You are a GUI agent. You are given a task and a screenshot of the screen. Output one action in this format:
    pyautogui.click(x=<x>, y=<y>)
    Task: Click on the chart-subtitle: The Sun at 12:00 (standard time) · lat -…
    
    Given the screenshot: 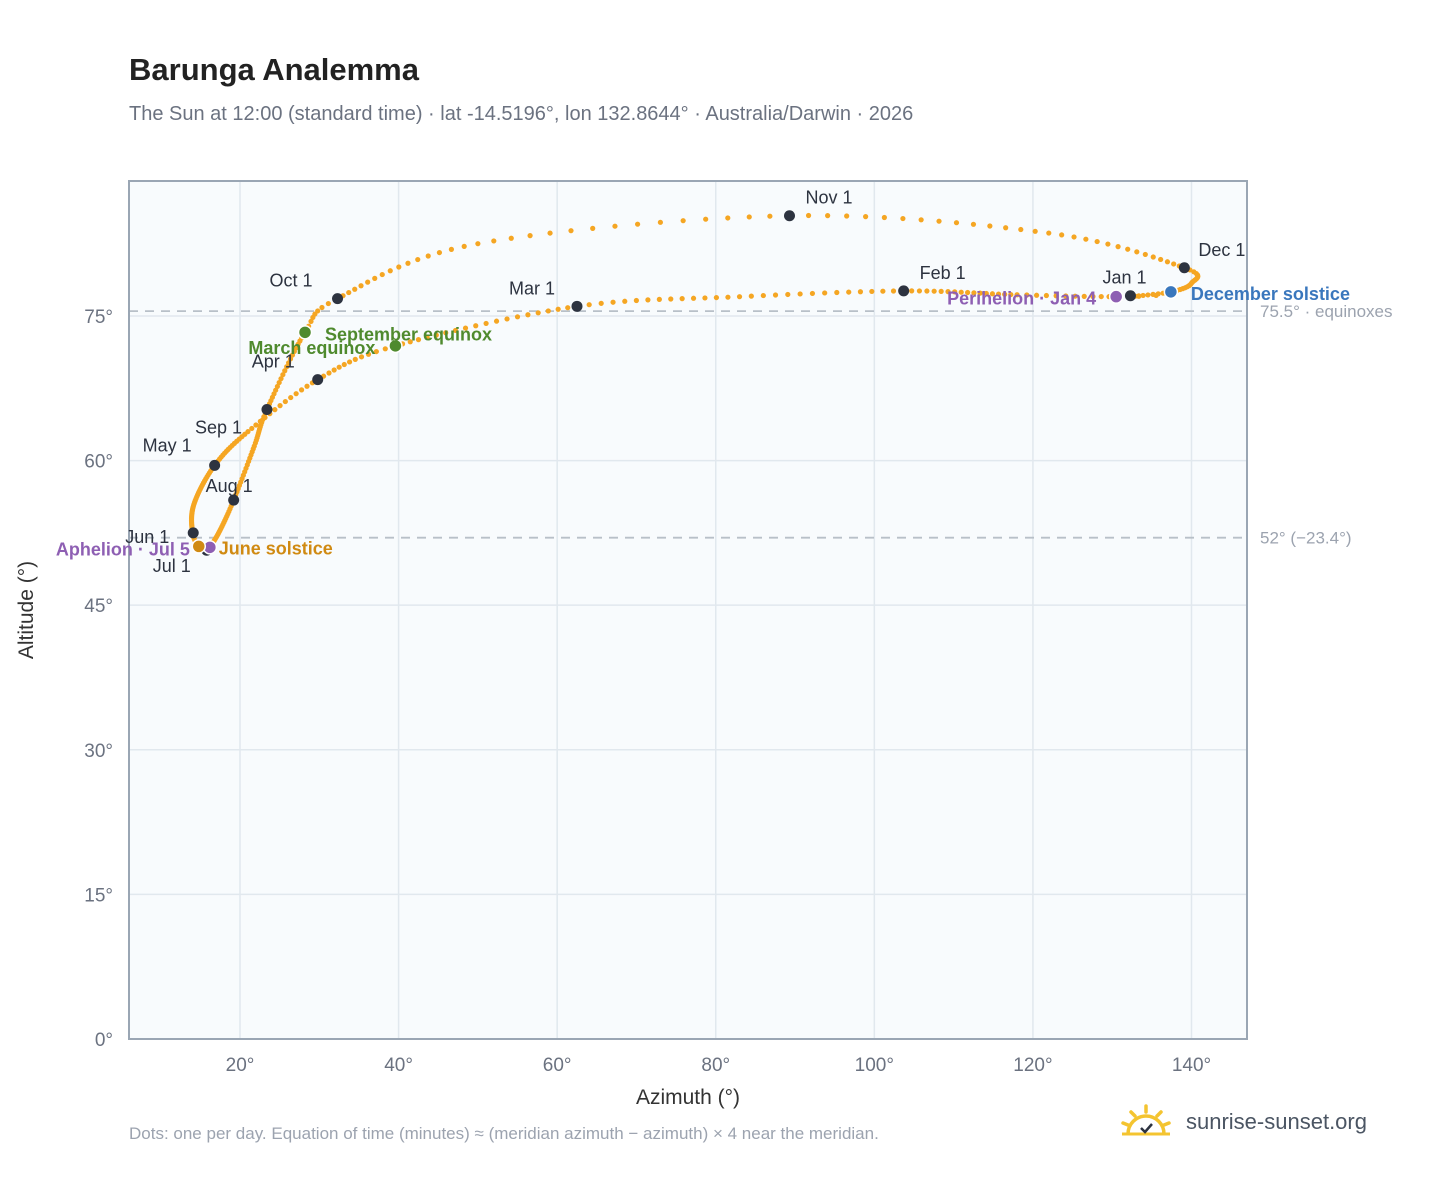 What is the action you would take?
    pyautogui.click(x=521, y=114)
    